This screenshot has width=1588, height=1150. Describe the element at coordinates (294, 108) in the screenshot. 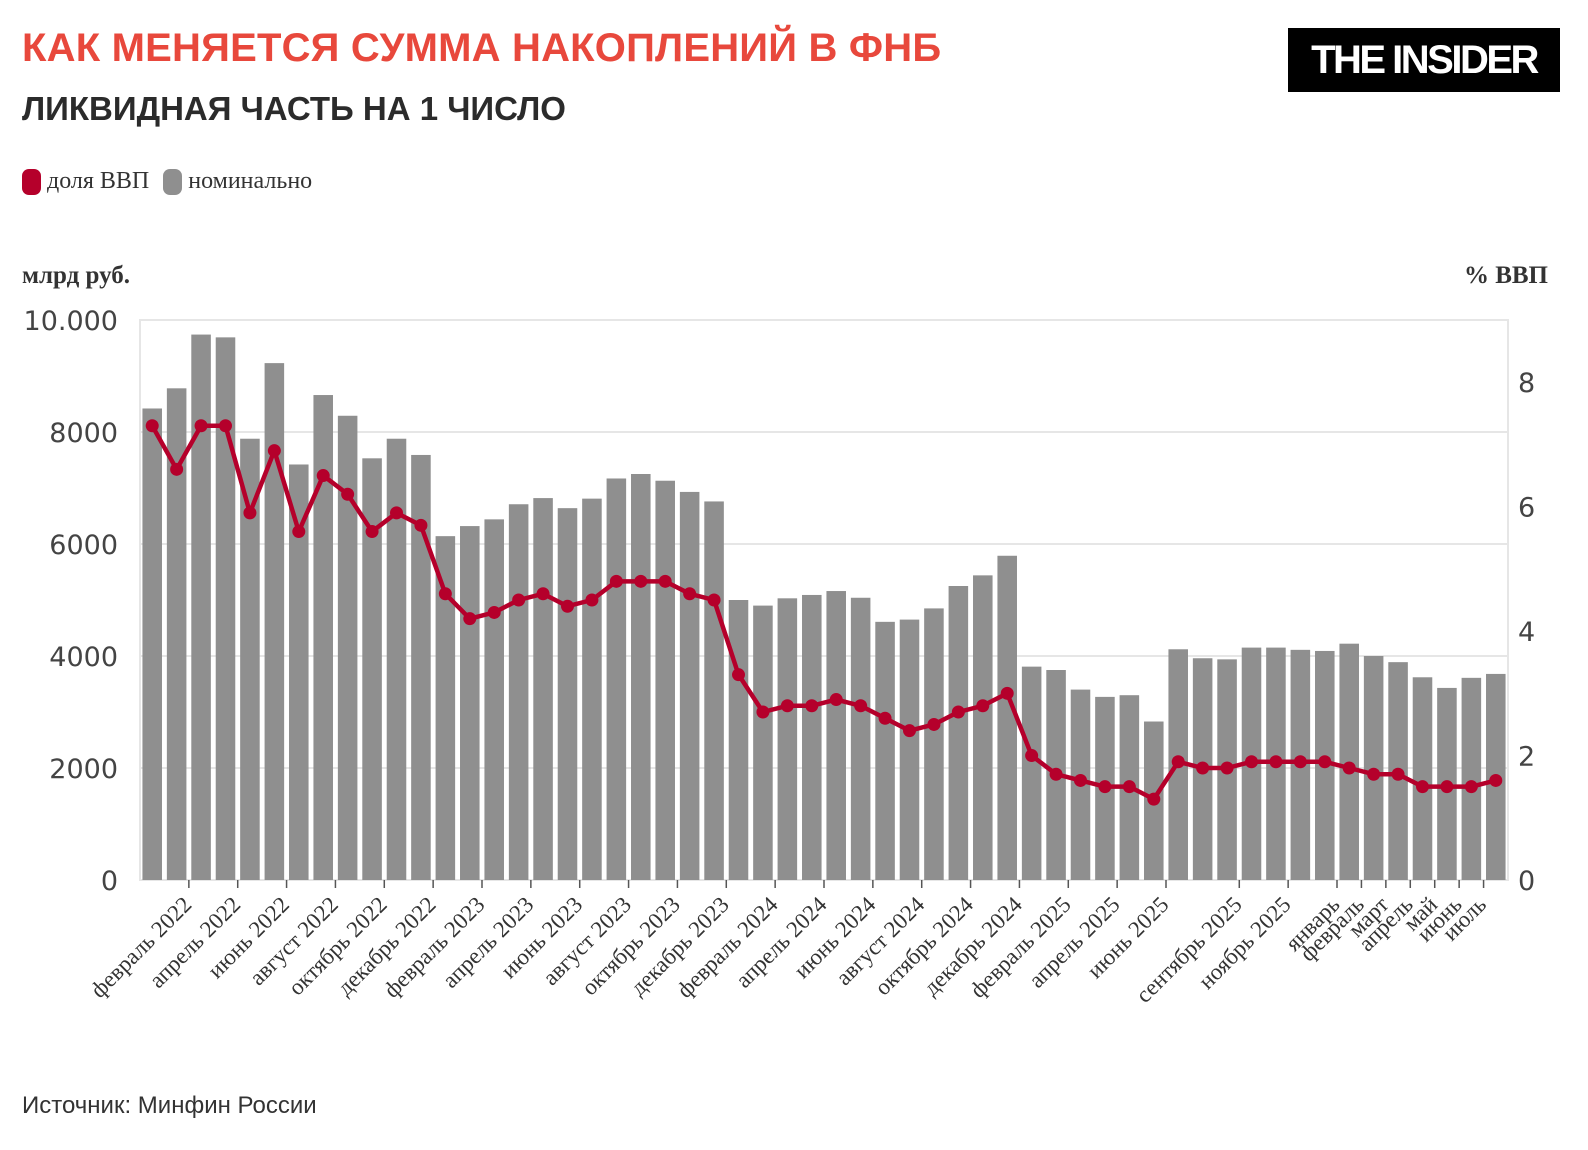

I see `chart-subtitle: ЛИКВИДНАЯ ЧАСТЬ НА 1 ЧИСЛО` at that location.